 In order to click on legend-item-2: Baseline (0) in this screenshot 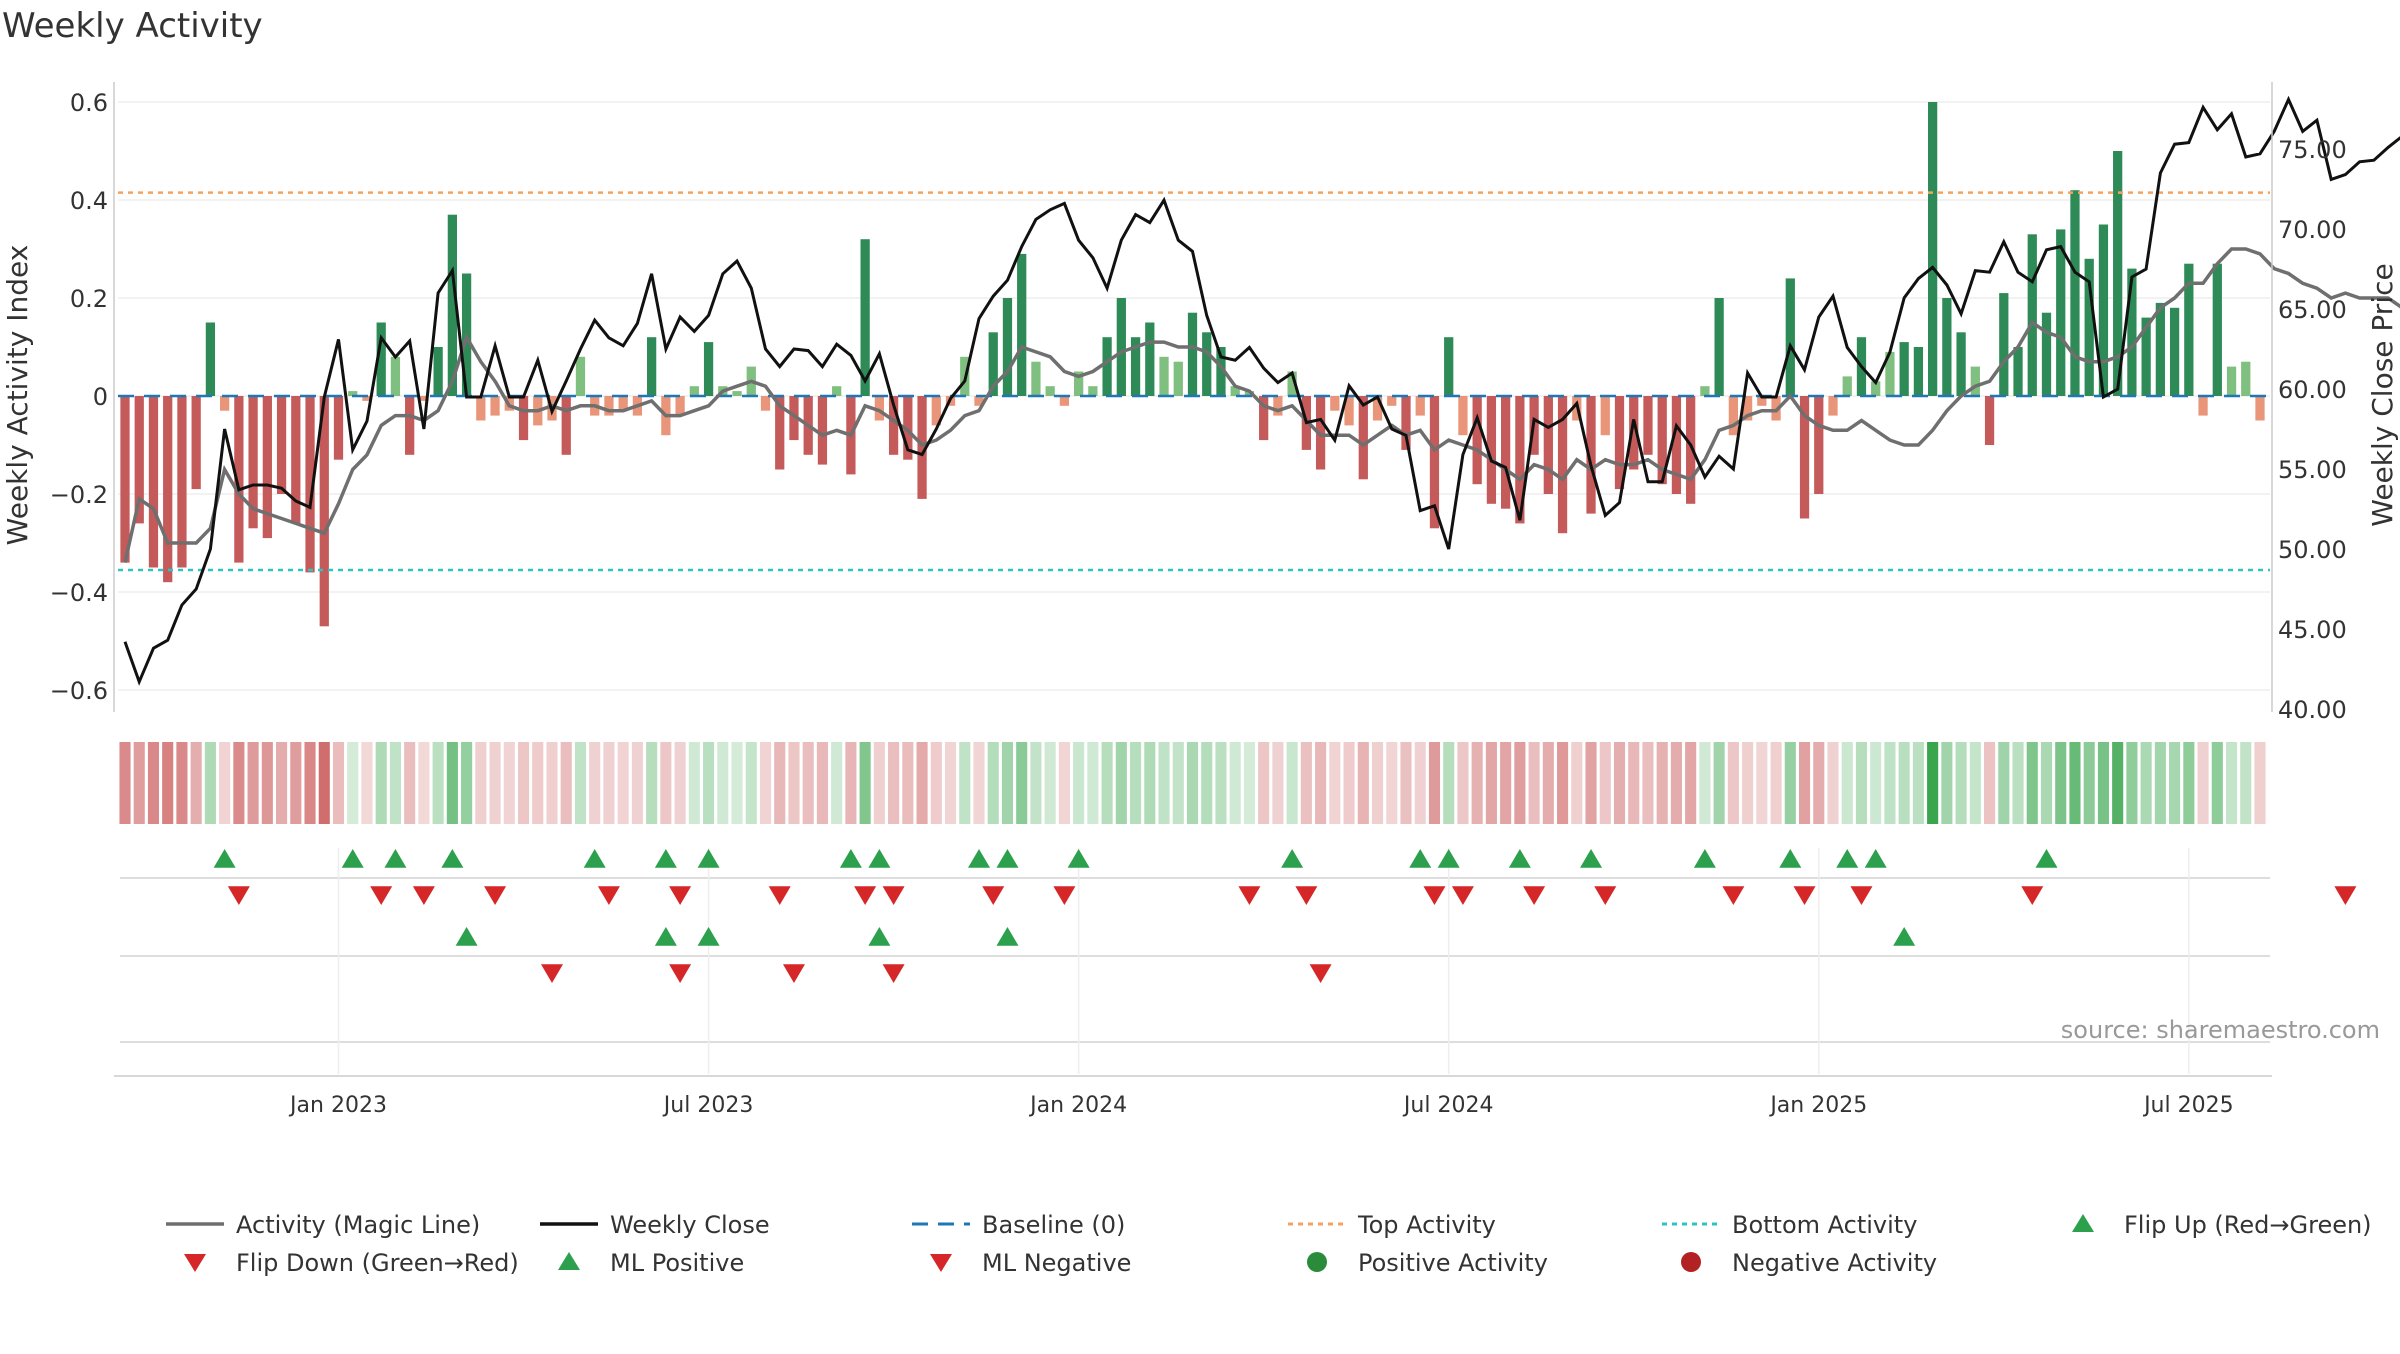, I will do `click(1018, 1225)`.